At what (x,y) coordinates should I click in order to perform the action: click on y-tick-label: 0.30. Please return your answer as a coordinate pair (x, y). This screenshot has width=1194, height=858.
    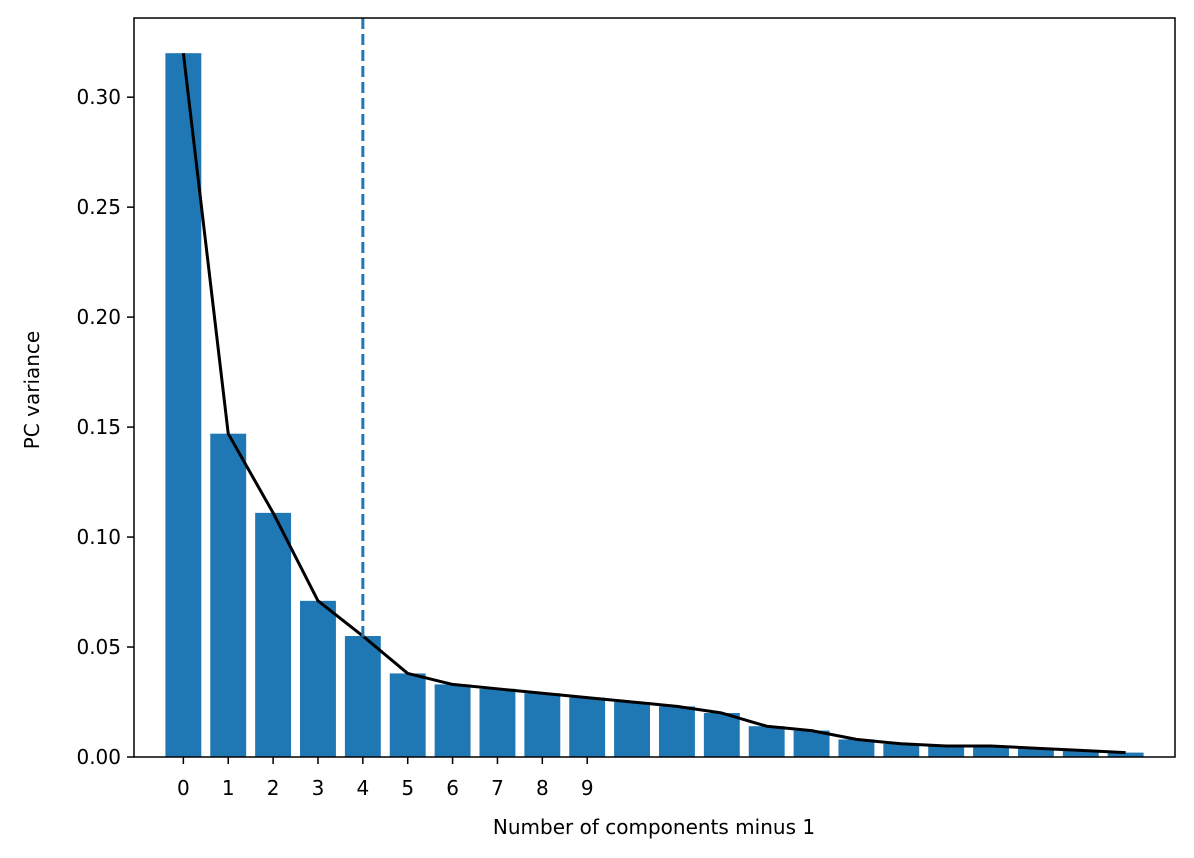
    Looking at the image, I should click on (98, 97).